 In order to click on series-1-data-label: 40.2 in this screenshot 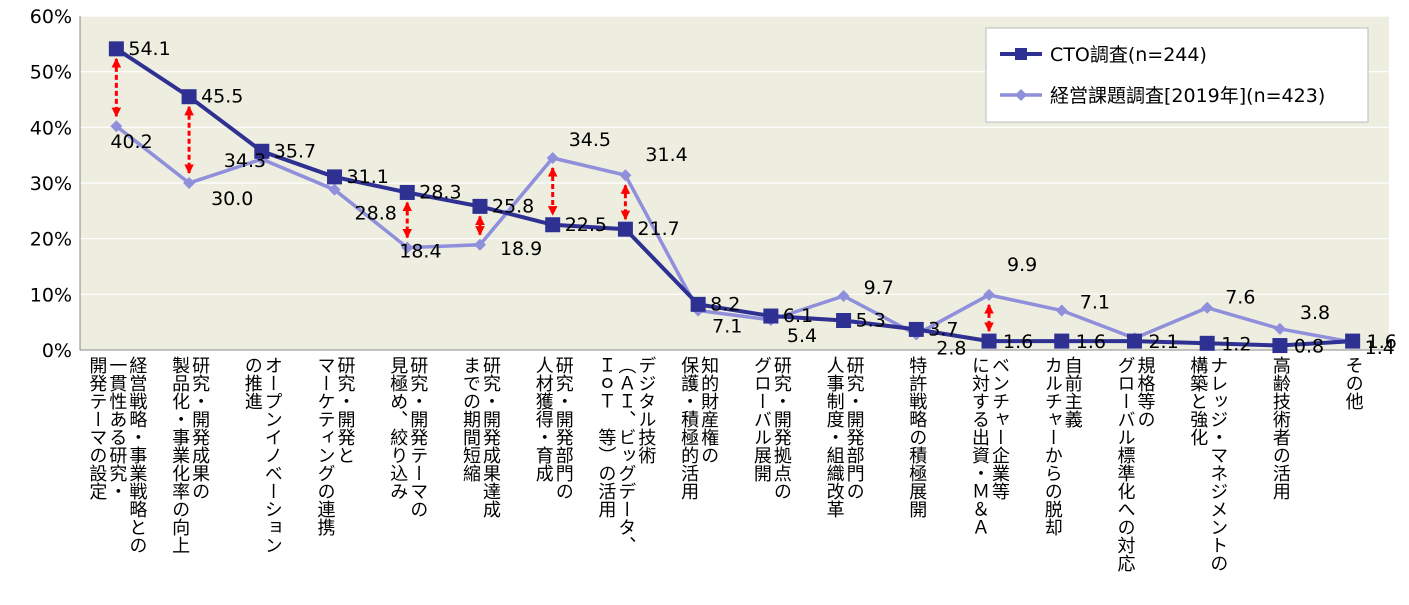, I will do `click(131, 142)`.